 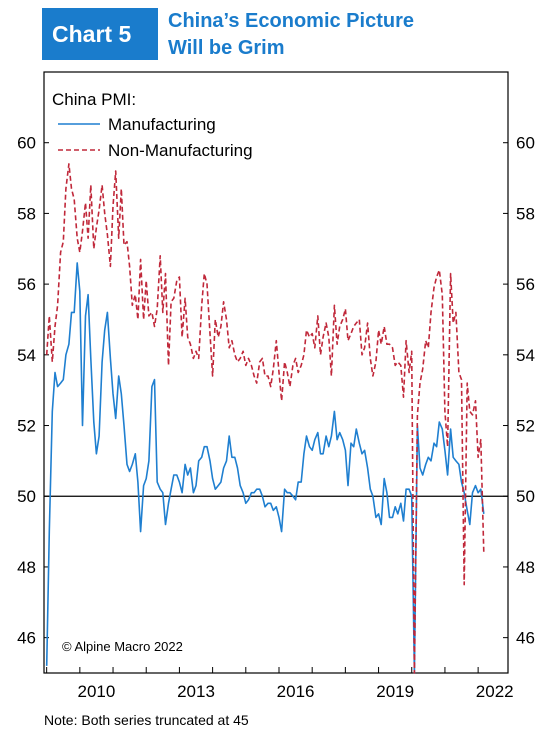 I want to click on x-tick-label: 2013, so click(x=196, y=691).